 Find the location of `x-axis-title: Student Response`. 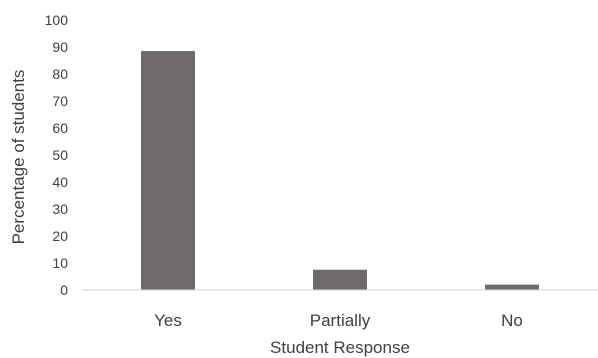

x-axis-title: Student Response is located at coordinates (340, 347).